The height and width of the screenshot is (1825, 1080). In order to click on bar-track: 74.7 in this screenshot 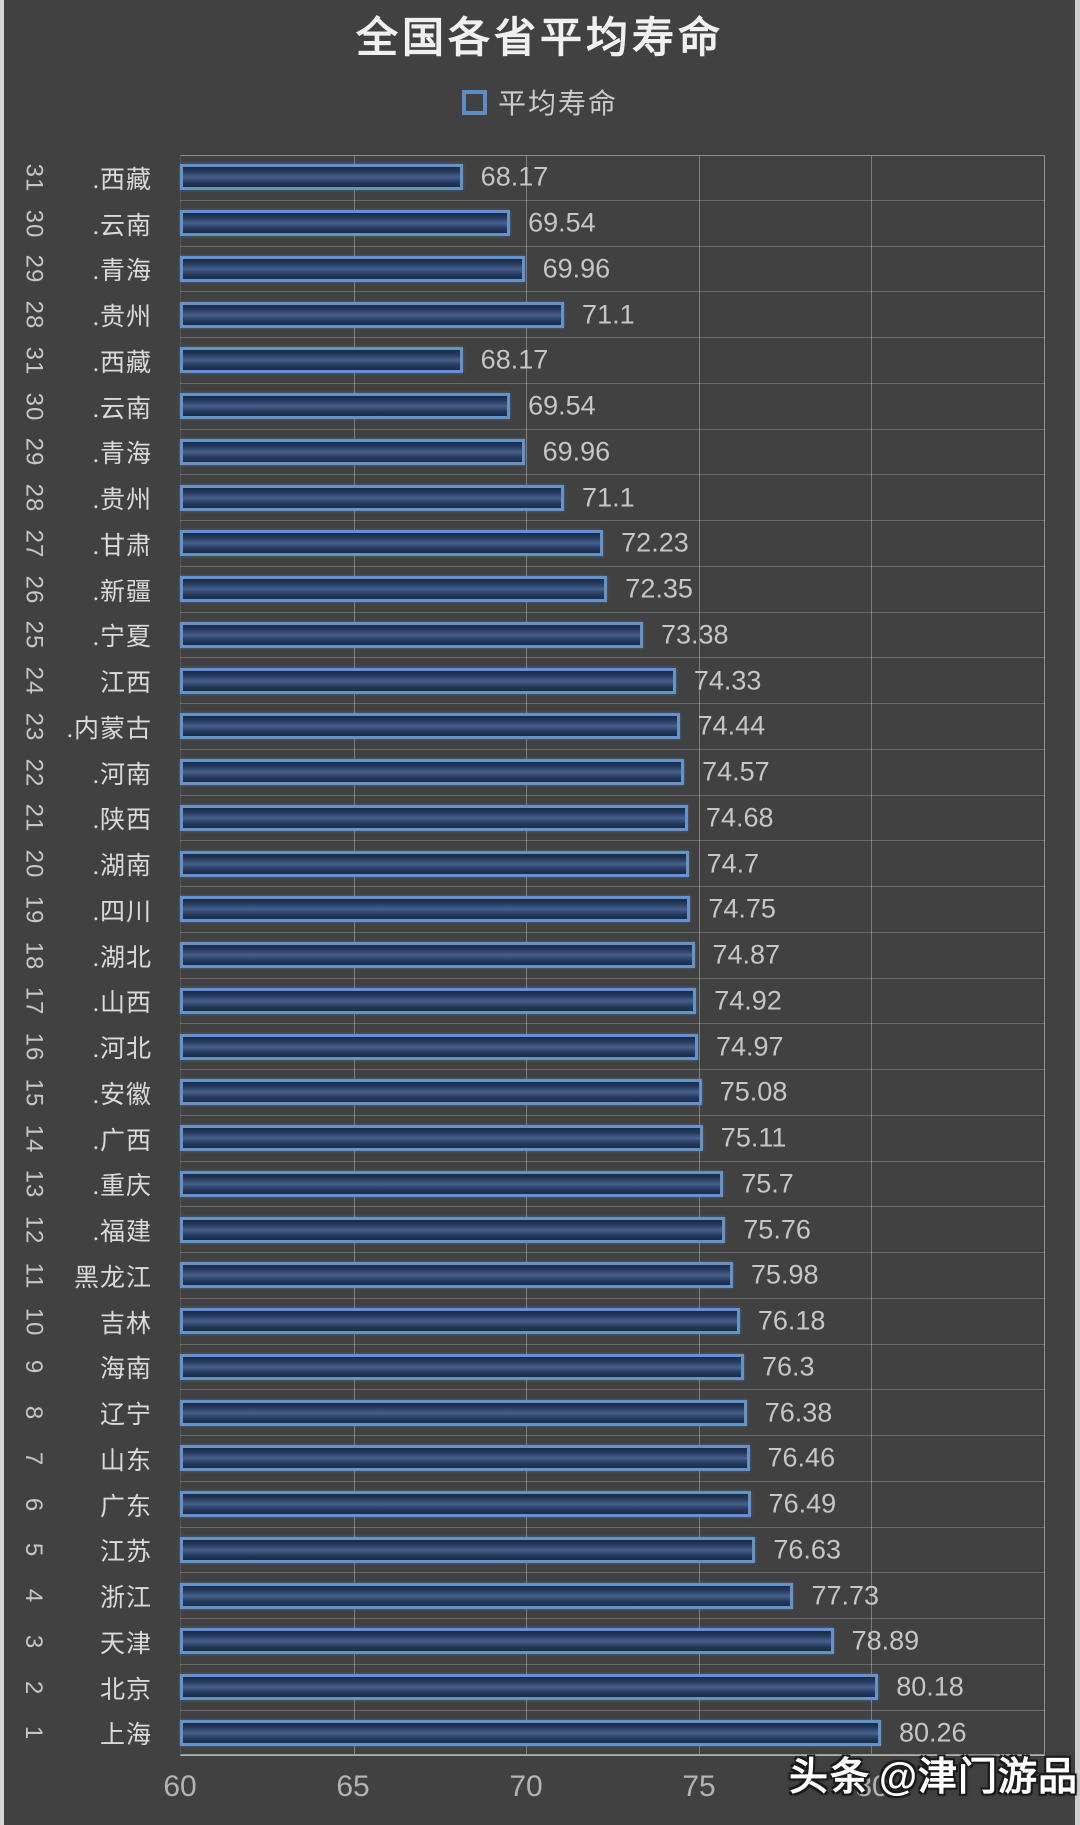, I will do `click(612, 864)`.